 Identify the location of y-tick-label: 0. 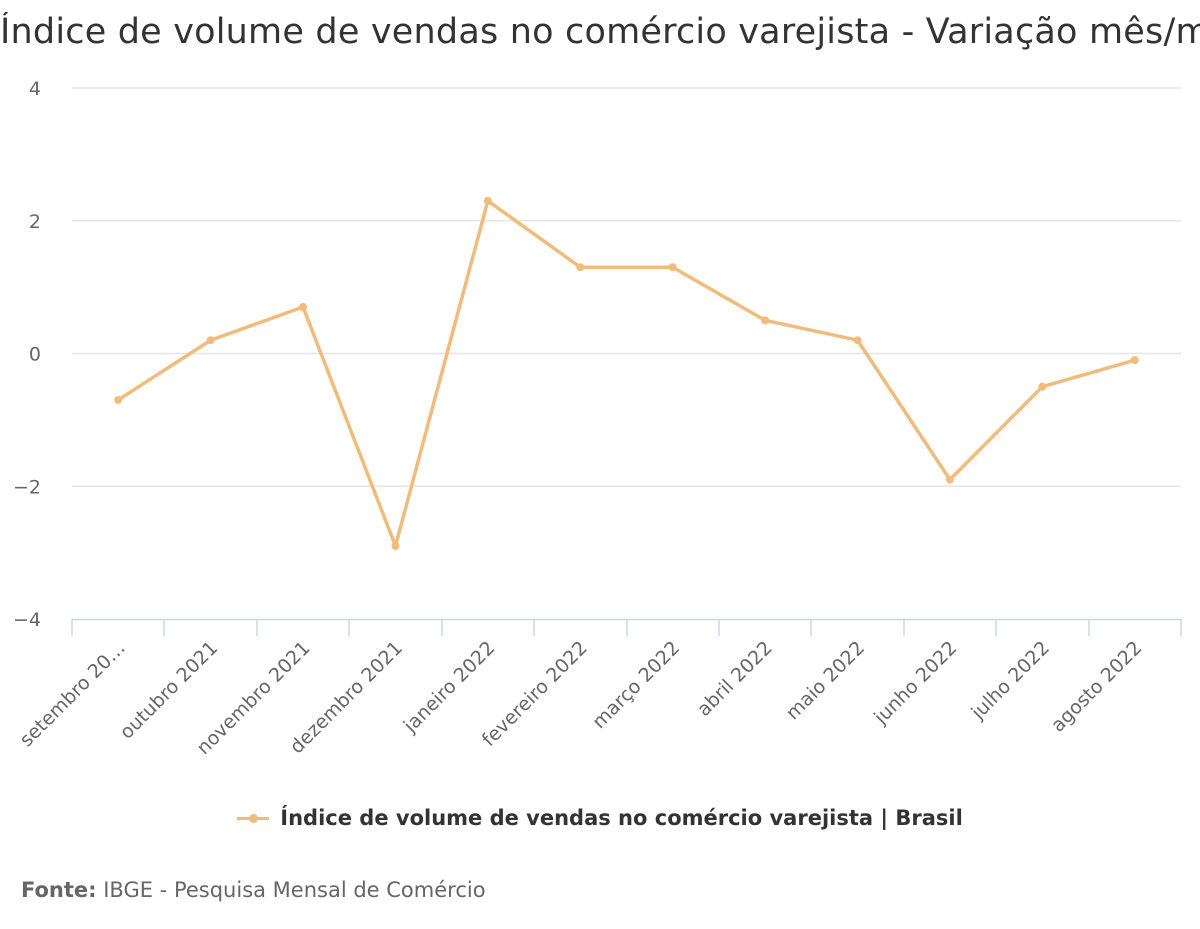
(35, 355).